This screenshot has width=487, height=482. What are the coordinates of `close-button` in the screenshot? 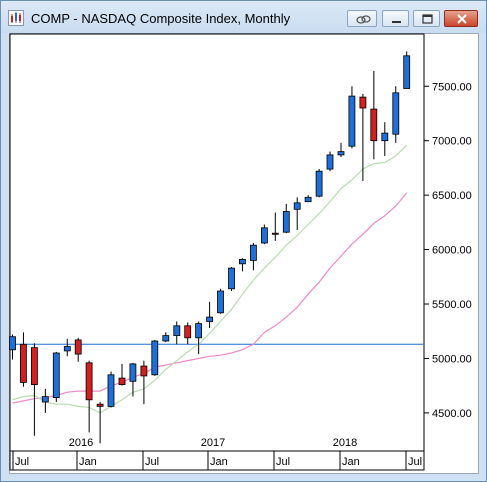 It's located at (461, 18).